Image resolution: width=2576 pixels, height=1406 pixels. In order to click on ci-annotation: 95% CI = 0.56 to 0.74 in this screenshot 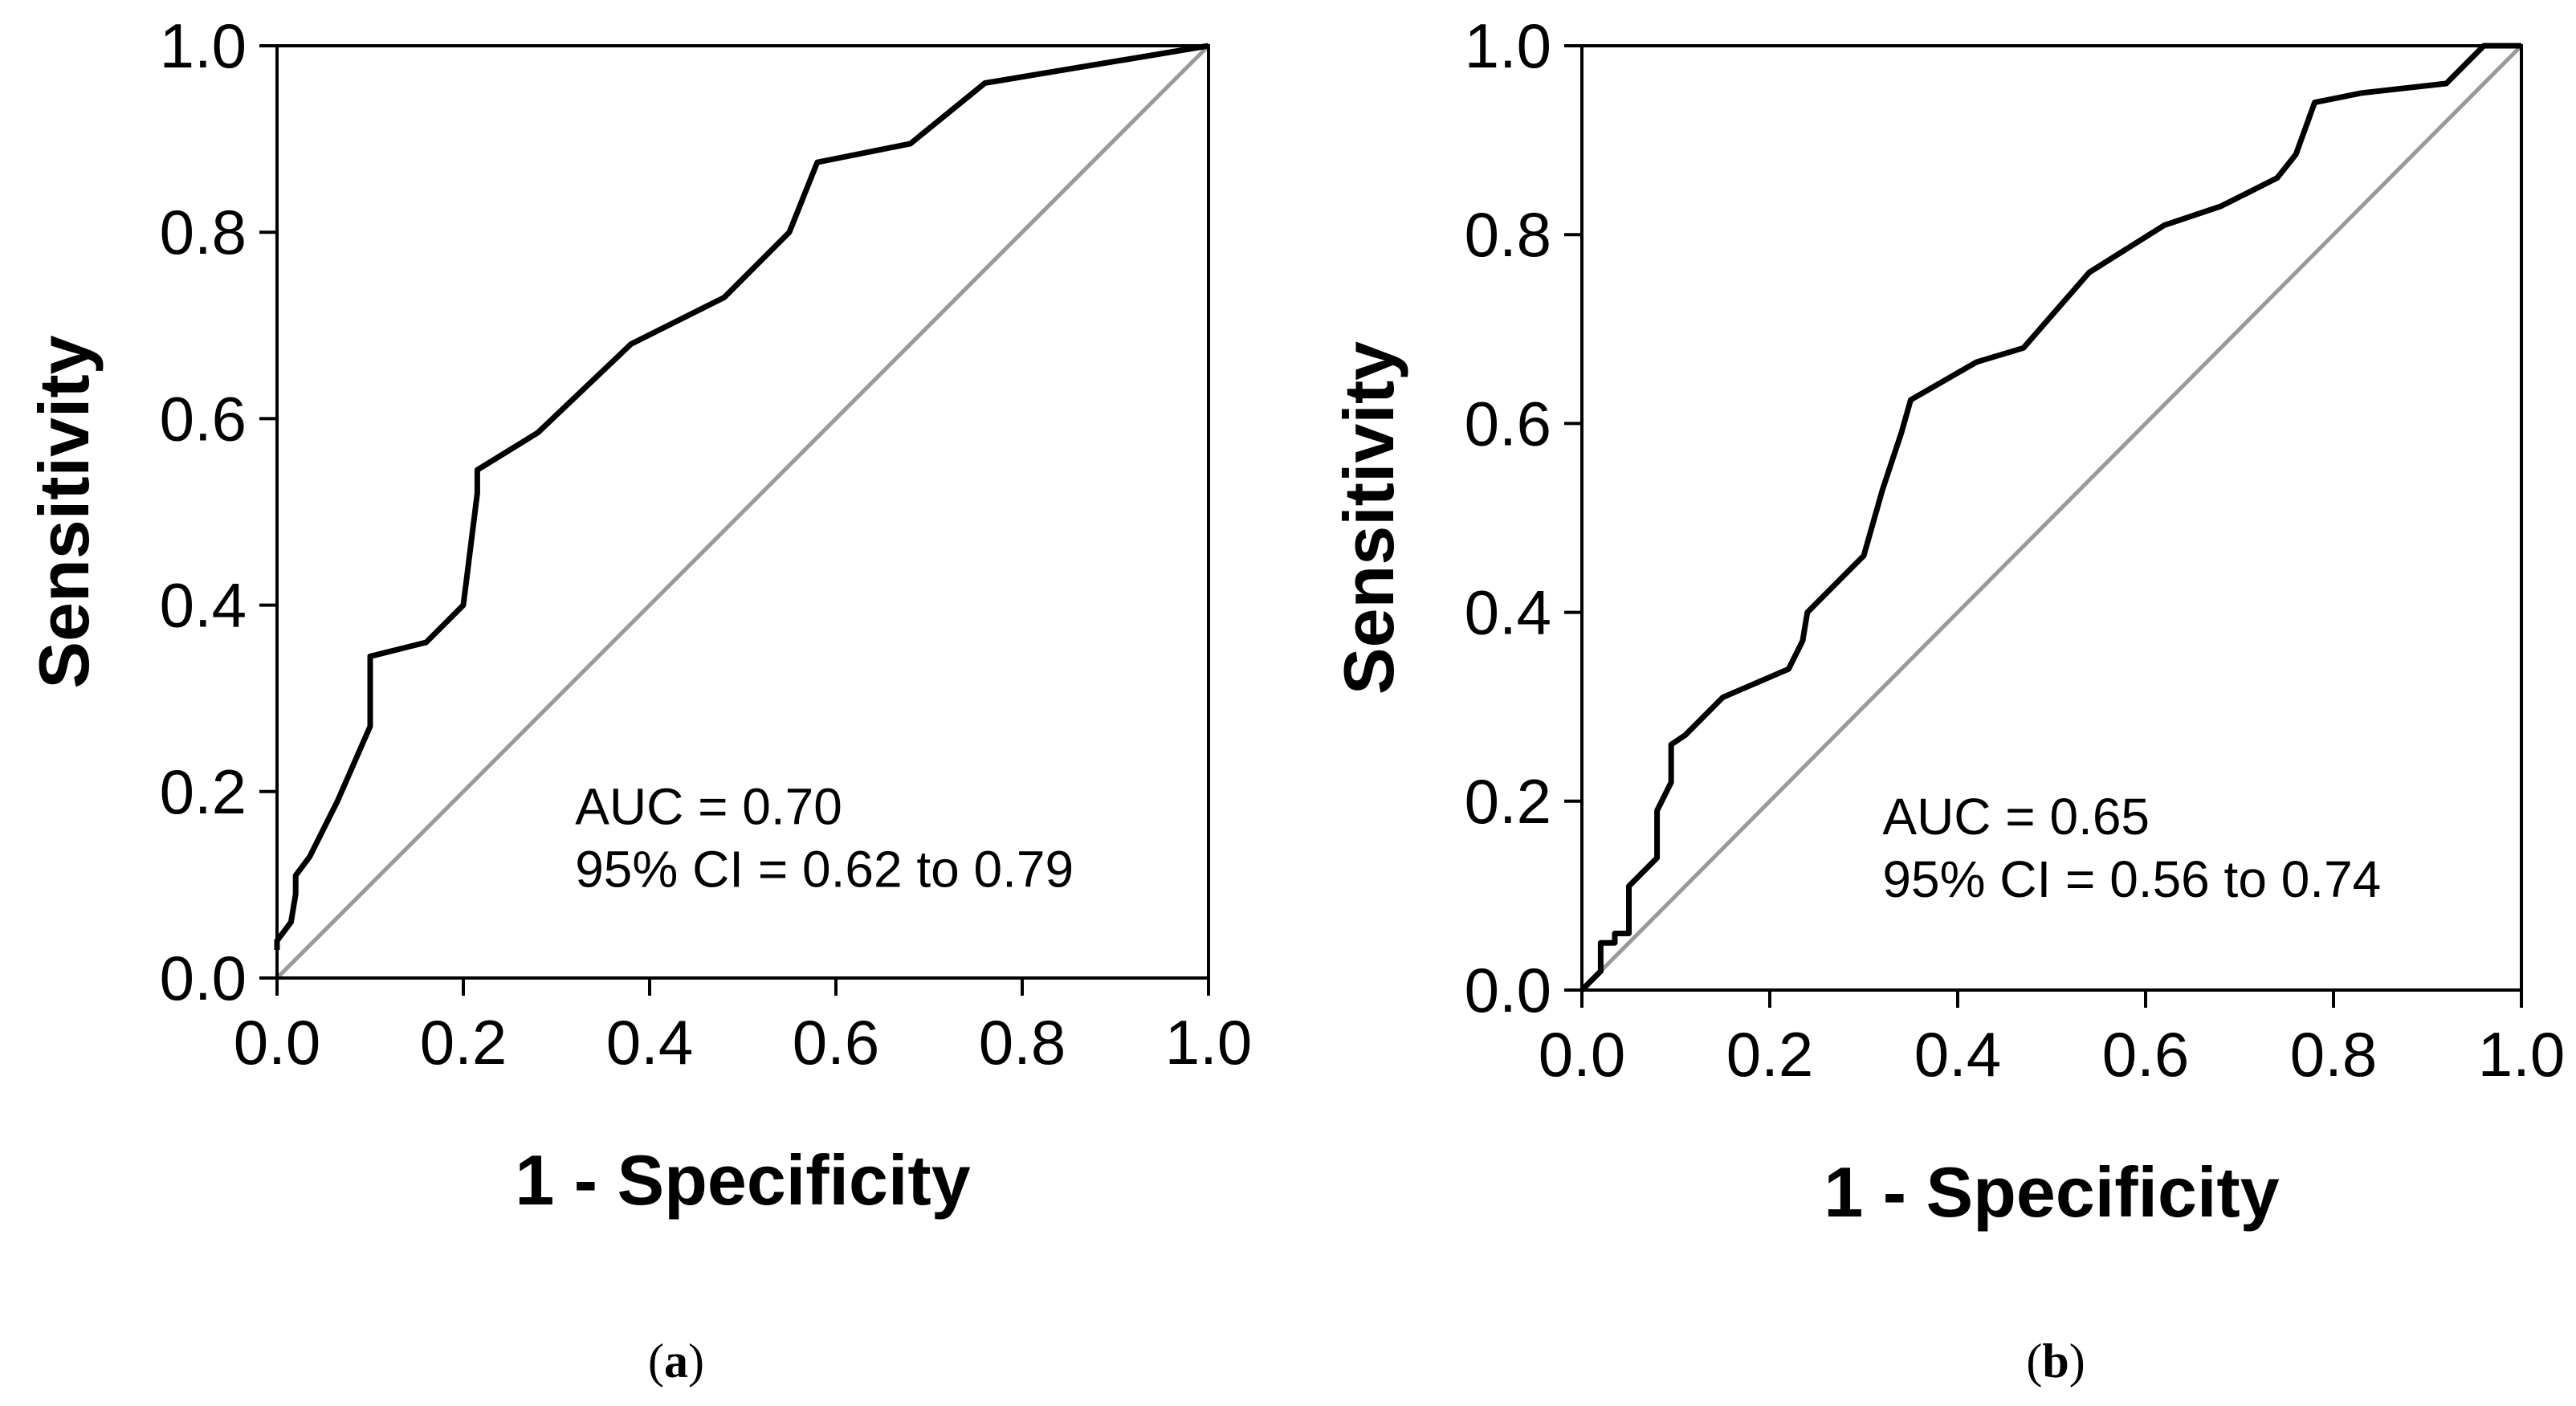, I will do `click(2131, 879)`.